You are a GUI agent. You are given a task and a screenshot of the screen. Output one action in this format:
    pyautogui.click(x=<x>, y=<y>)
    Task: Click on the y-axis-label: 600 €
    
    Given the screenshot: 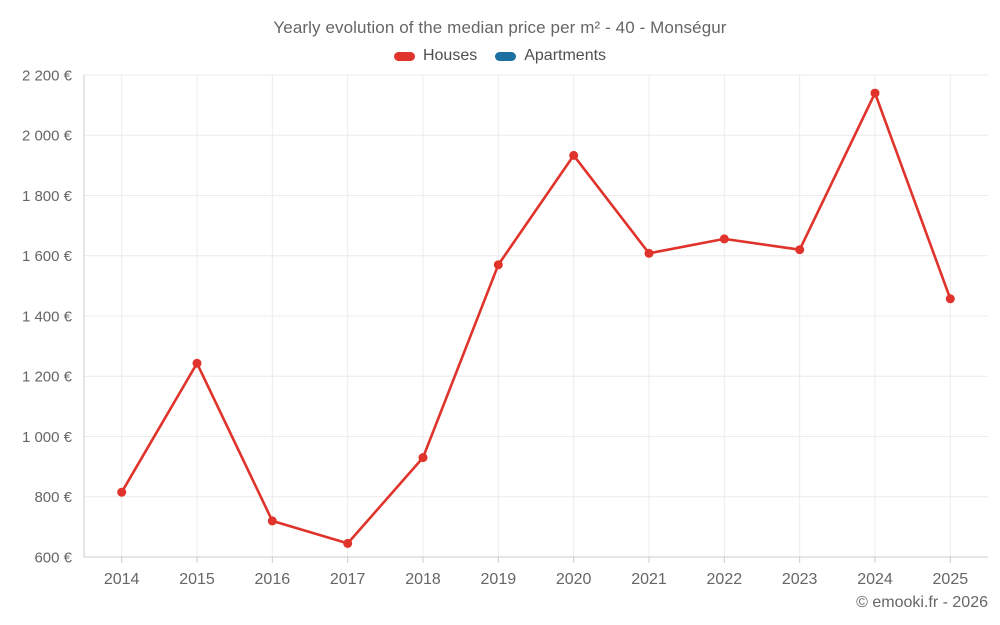 What is the action you would take?
    pyautogui.click(x=53, y=557)
    